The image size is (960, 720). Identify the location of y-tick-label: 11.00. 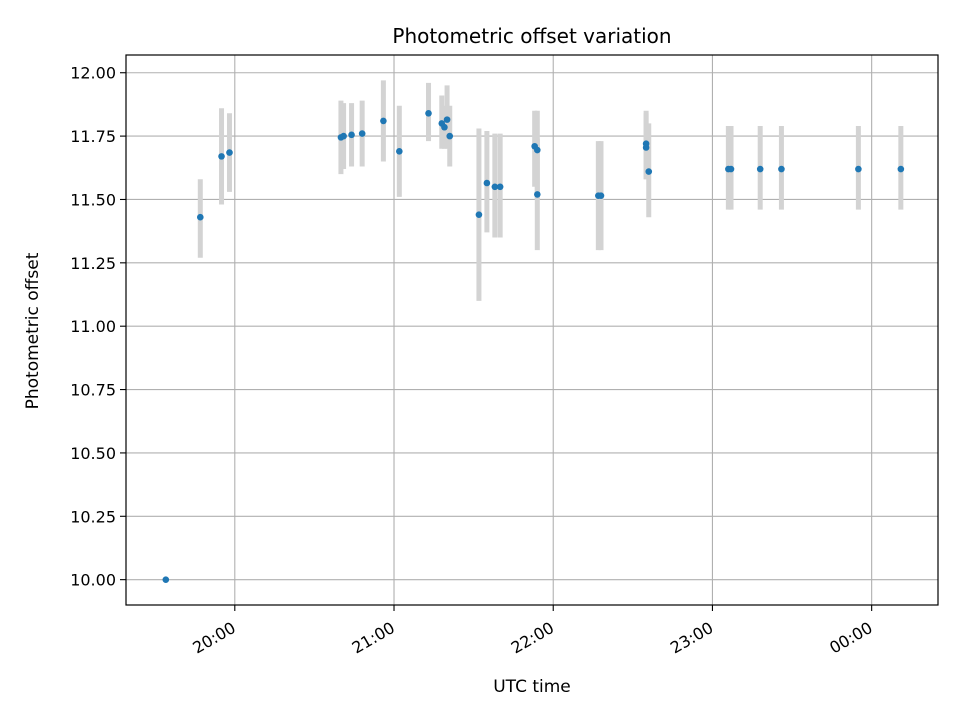
(93, 326).